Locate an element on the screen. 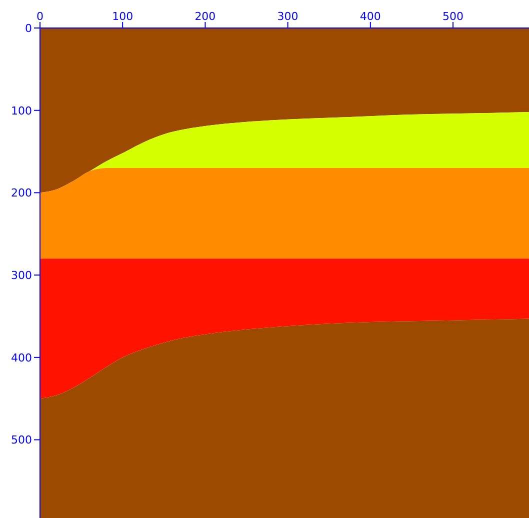  x-tick-label: 300 is located at coordinates (287, 16).